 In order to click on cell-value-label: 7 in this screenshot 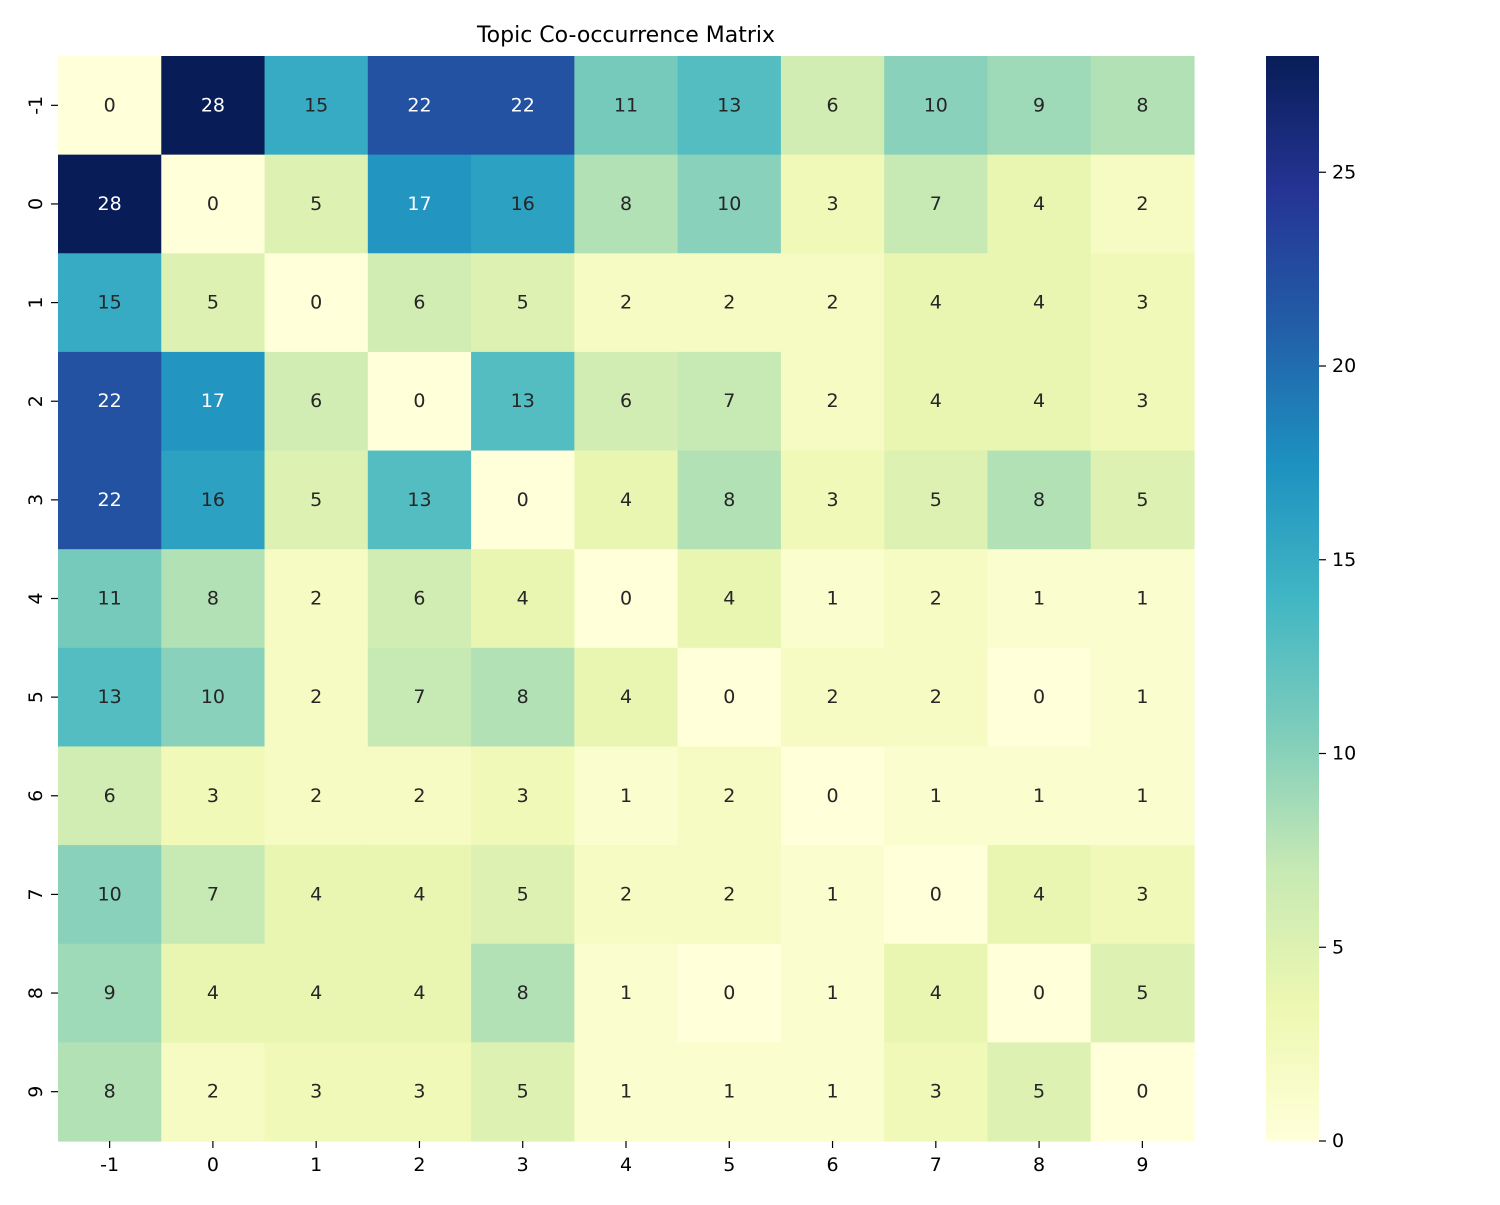, I will do `click(729, 401)`.